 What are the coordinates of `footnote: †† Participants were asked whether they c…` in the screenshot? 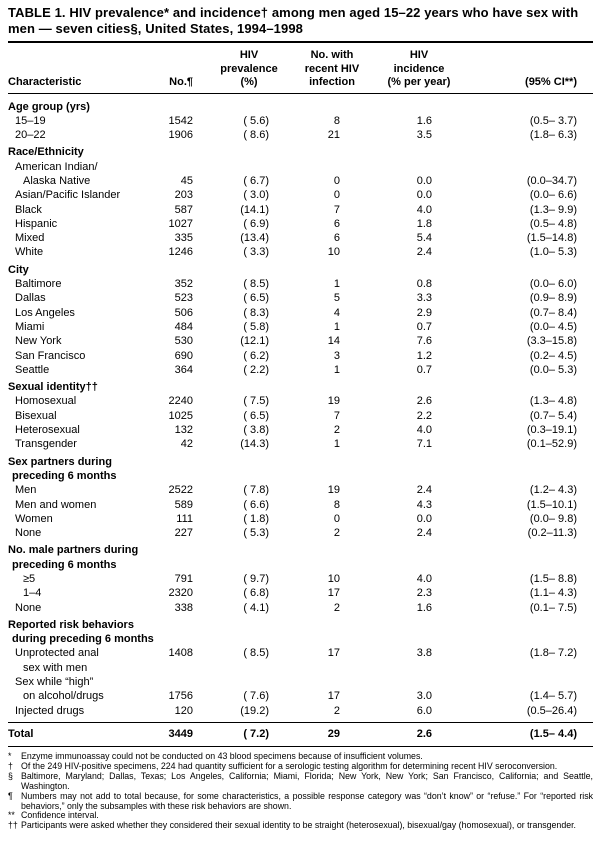 It's located at (300, 825).